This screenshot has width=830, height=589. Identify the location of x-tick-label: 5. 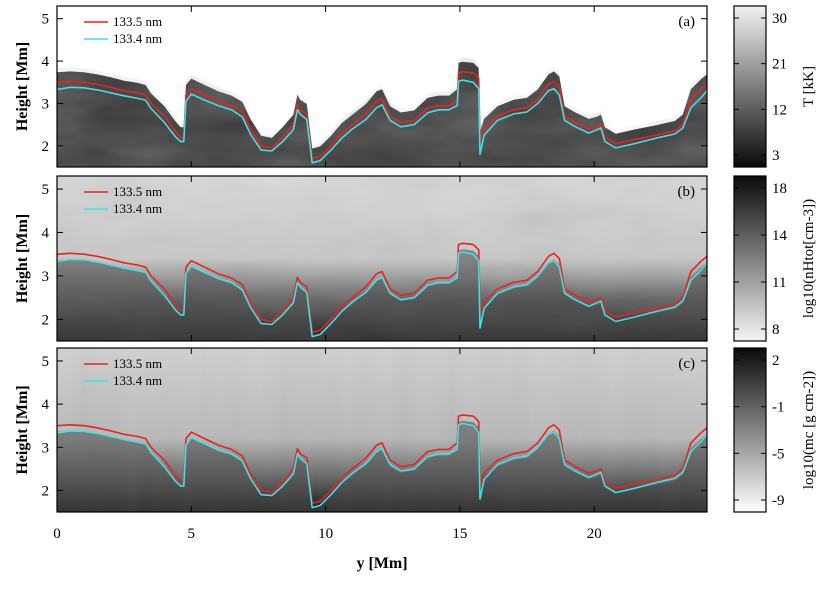
(192, 534).